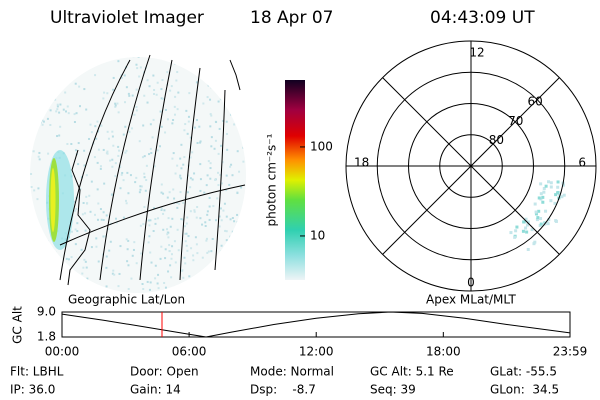 This screenshot has height=400, width=600. Describe the element at coordinates (321, 146) in the screenshot. I see `colorbar-tick-label: 100` at that location.